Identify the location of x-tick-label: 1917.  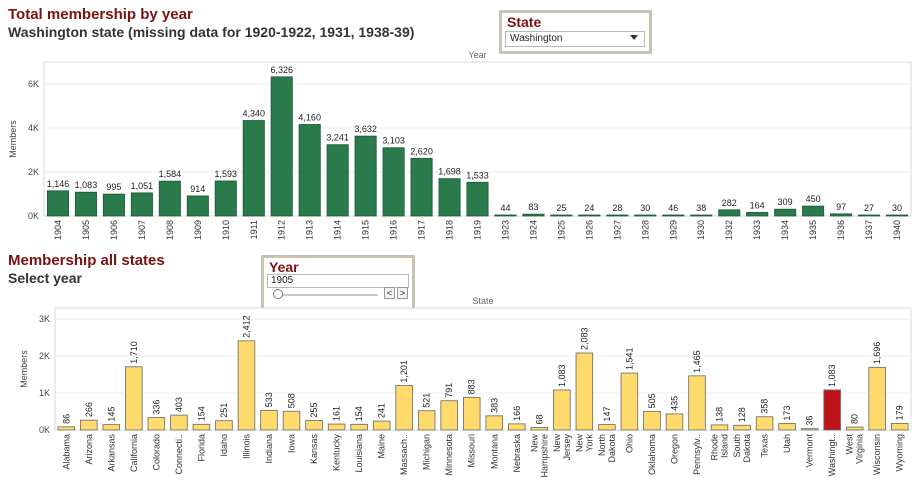
(422, 230).